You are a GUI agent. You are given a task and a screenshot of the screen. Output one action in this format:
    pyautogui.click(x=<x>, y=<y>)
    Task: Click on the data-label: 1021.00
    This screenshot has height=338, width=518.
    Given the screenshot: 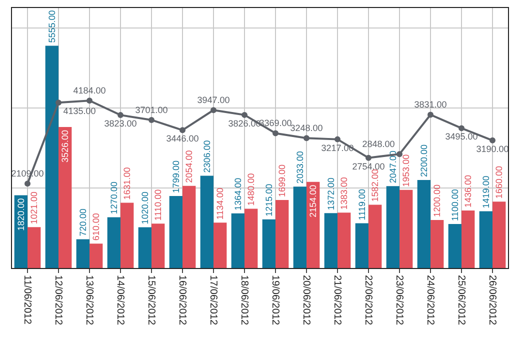 What is the action you would take?
    pyautogui.click(x=34, y=208)
    